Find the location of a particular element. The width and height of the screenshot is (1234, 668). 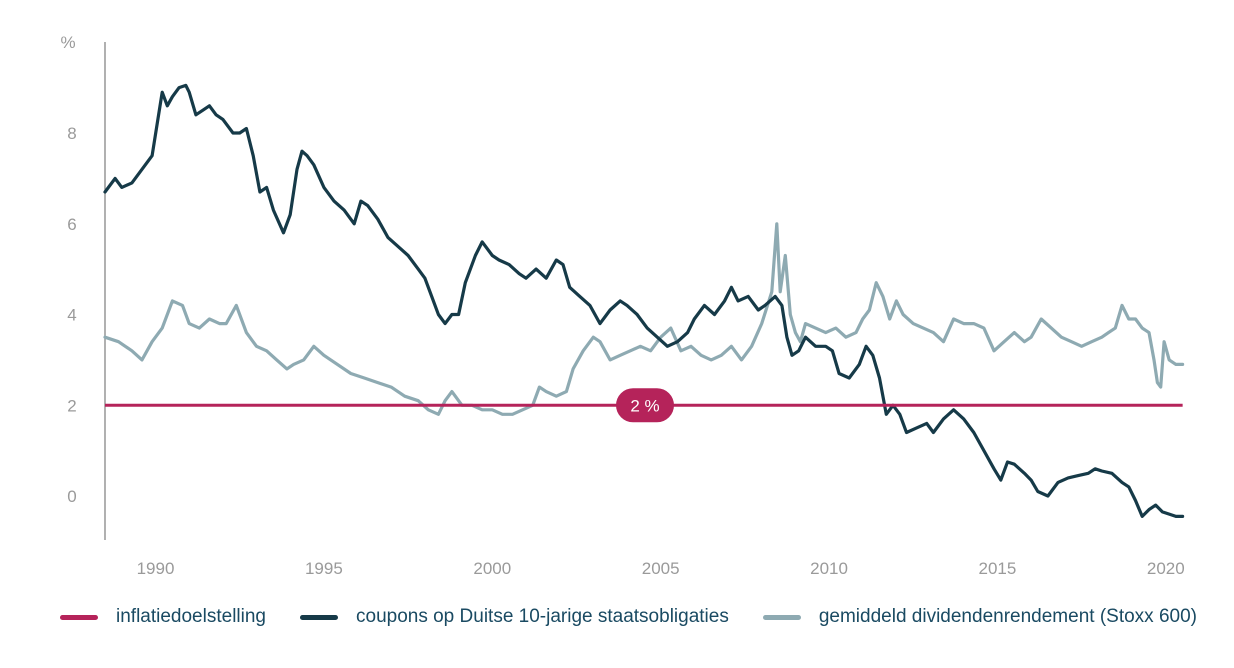

y-tick-label: 8 is located at coordinates (71, 133).